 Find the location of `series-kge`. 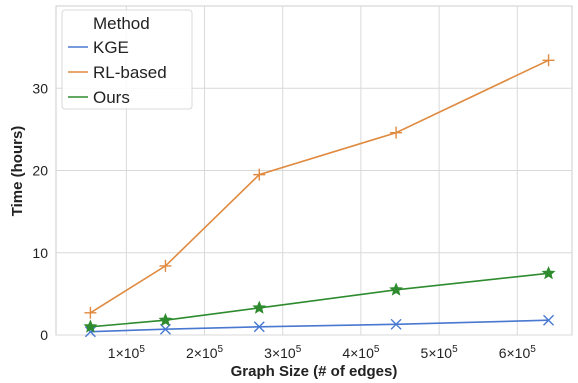

series-kge is located at coordinates (319, 326).